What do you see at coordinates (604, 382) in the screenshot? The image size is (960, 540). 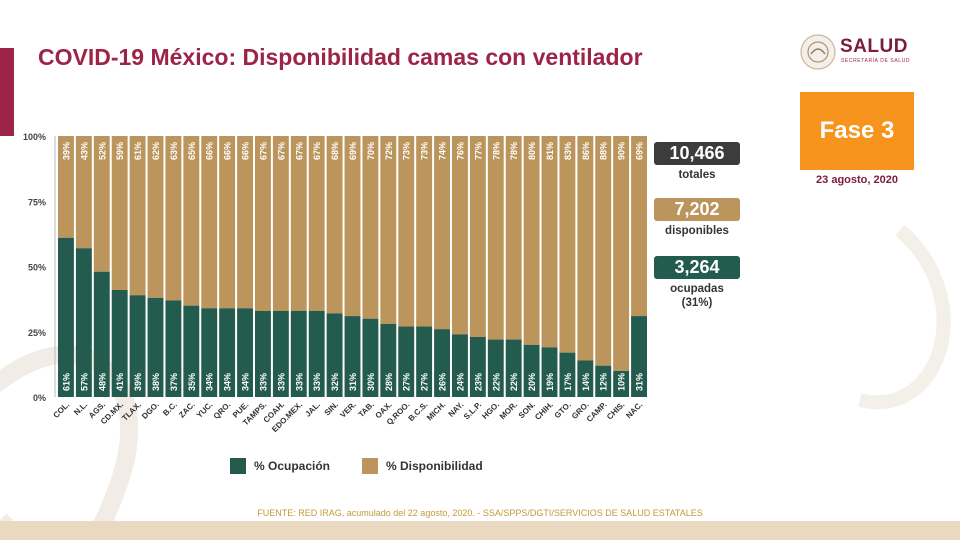 I see `data-label-occupied: 12%` at bounding box center [604, 382].